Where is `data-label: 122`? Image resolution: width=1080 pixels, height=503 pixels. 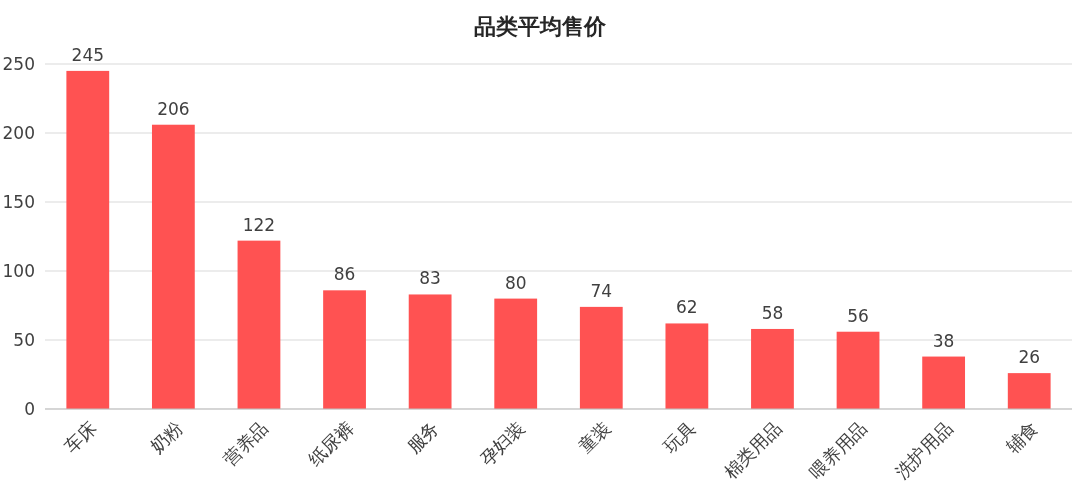 data-label: 122 is located at coordinates (259, 224).